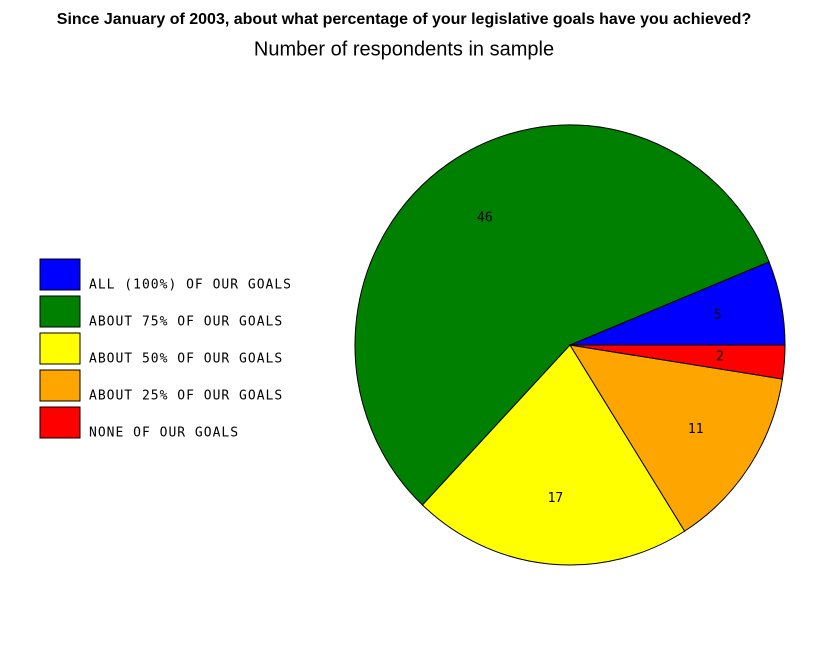 The image size is (820, 660). I want to click on slice-label: 11, so click(696, 429).